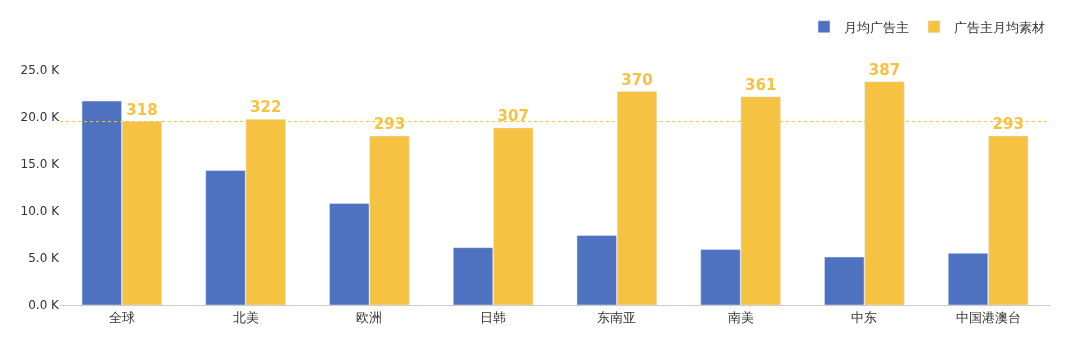  Describe the element at coordinates (493, 317) in the screenshot. I see `x-tick-label: 日韩` at that location.